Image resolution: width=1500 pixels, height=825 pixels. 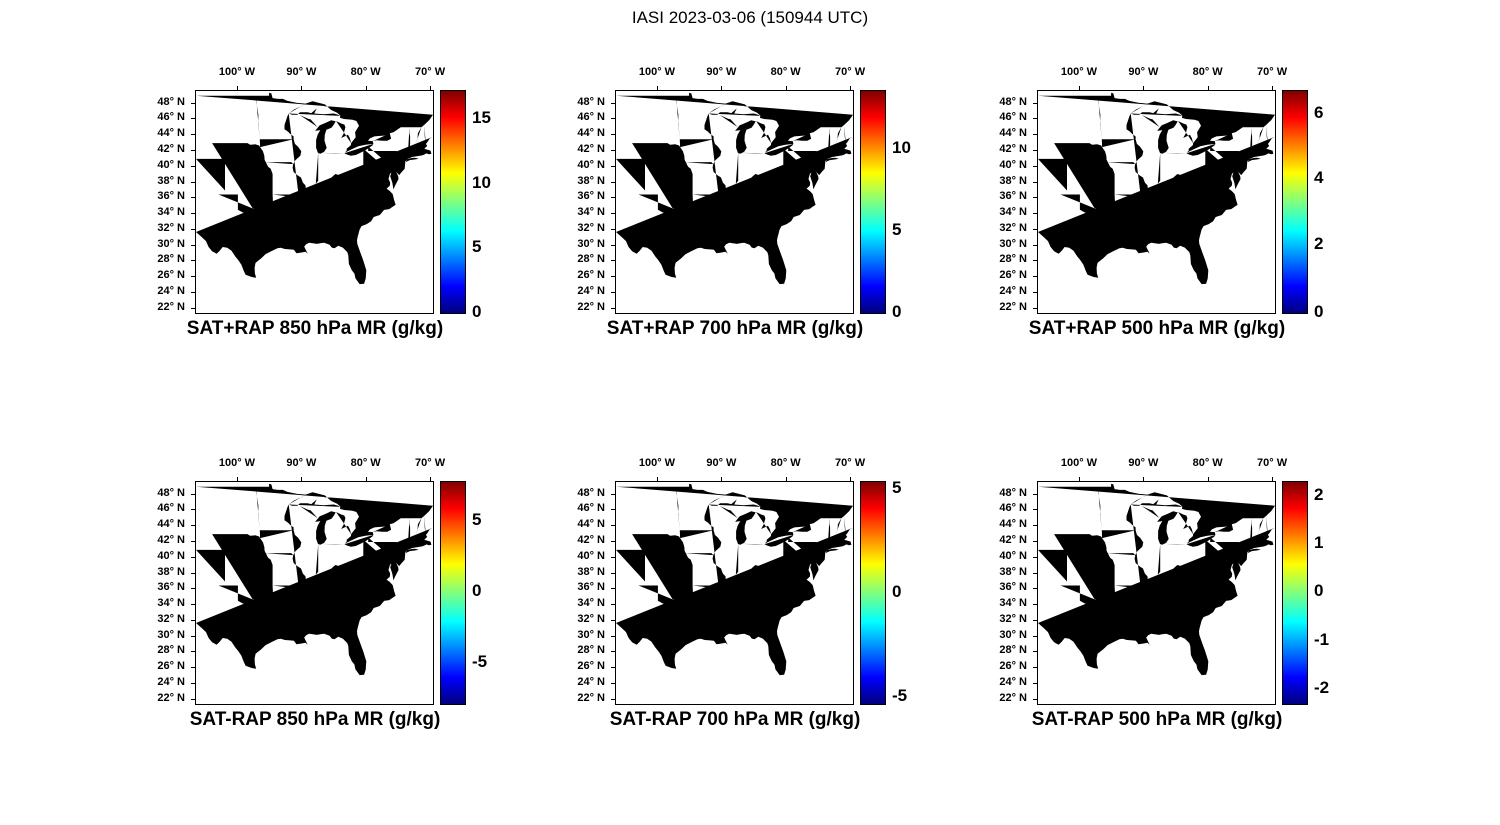 I want to click on colorbar-tick-label: -2, so click(x=1322, y=687).